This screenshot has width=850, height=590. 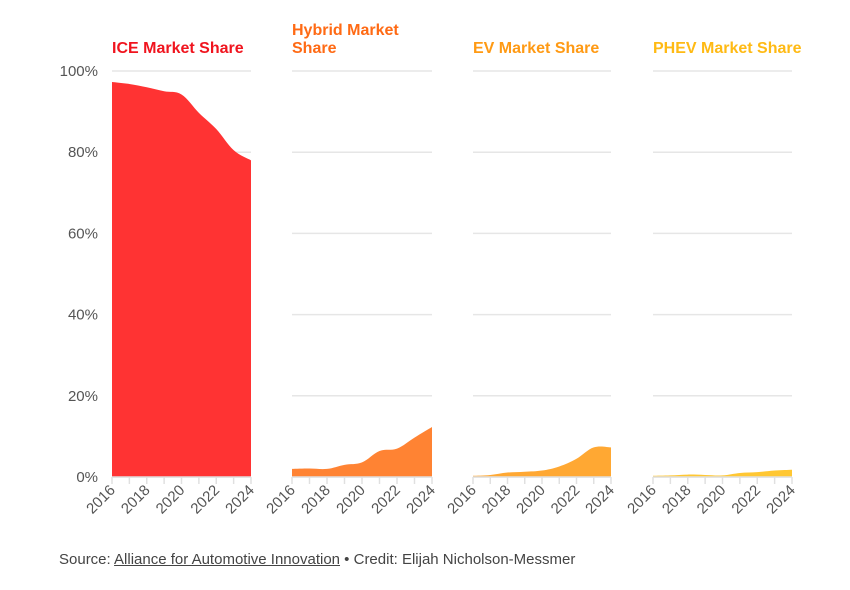 I want to click on y-tick-label: 60%, so click(x=83, y=233).